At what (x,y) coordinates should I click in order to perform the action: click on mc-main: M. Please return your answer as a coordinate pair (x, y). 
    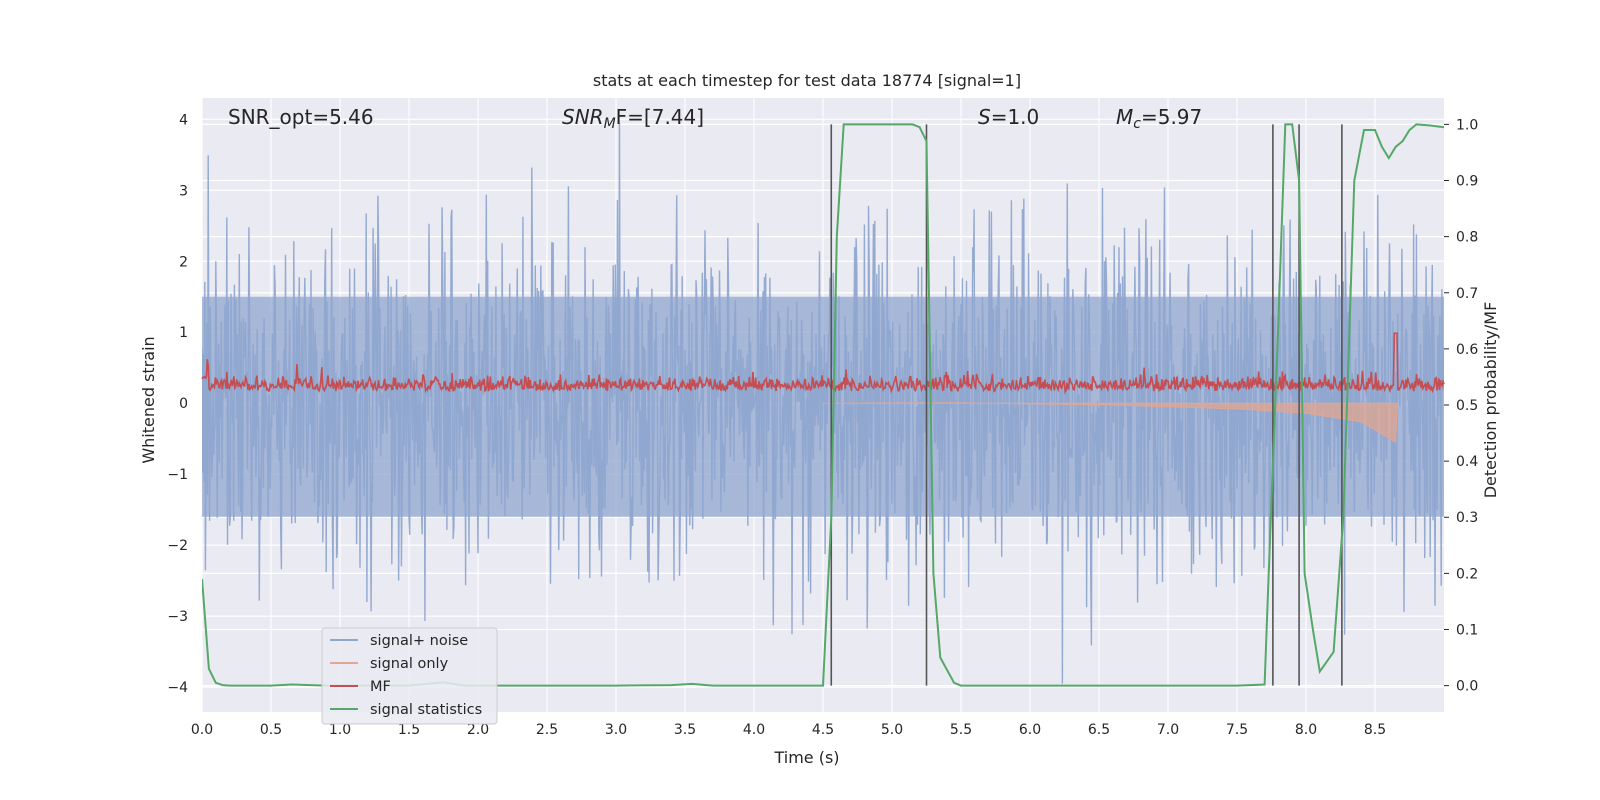
    Looking at the image, I should click on (1124, 117).